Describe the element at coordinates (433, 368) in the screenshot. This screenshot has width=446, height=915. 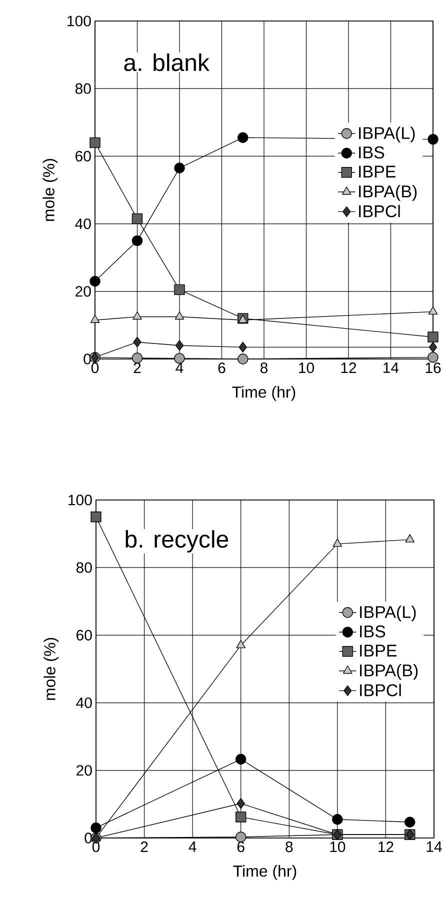
I see `x-tick-label: 16` at that location.